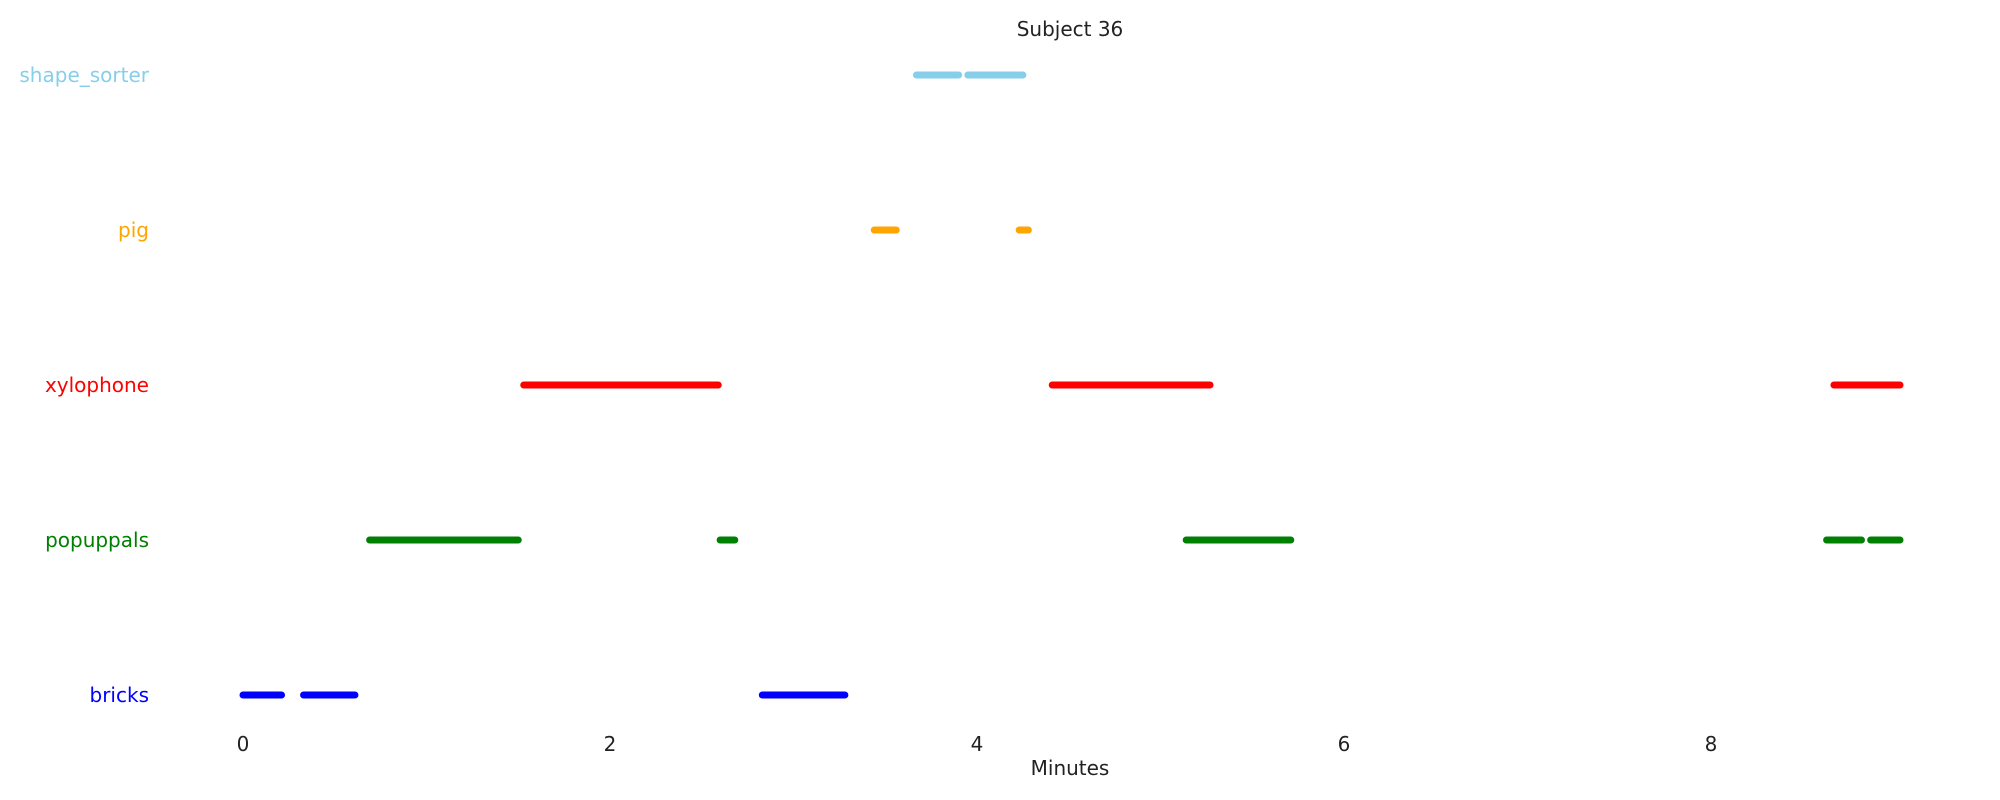 This screenshot has width=2000, height=800. What do you see at coordinates (575, 230) in the screenshot?
I see `timeline-row-pig: pig` at bounding box center [575, 230].